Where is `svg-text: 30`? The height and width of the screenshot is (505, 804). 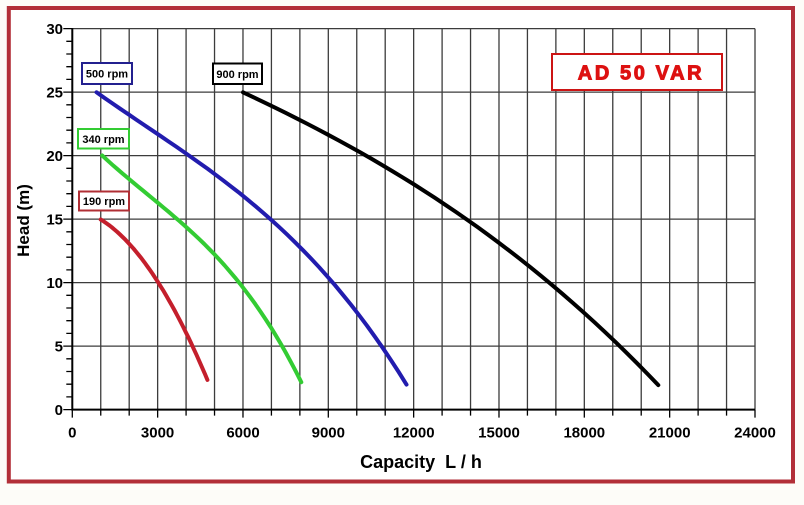
svg-text: 30 is located at coordinates (54, 29).